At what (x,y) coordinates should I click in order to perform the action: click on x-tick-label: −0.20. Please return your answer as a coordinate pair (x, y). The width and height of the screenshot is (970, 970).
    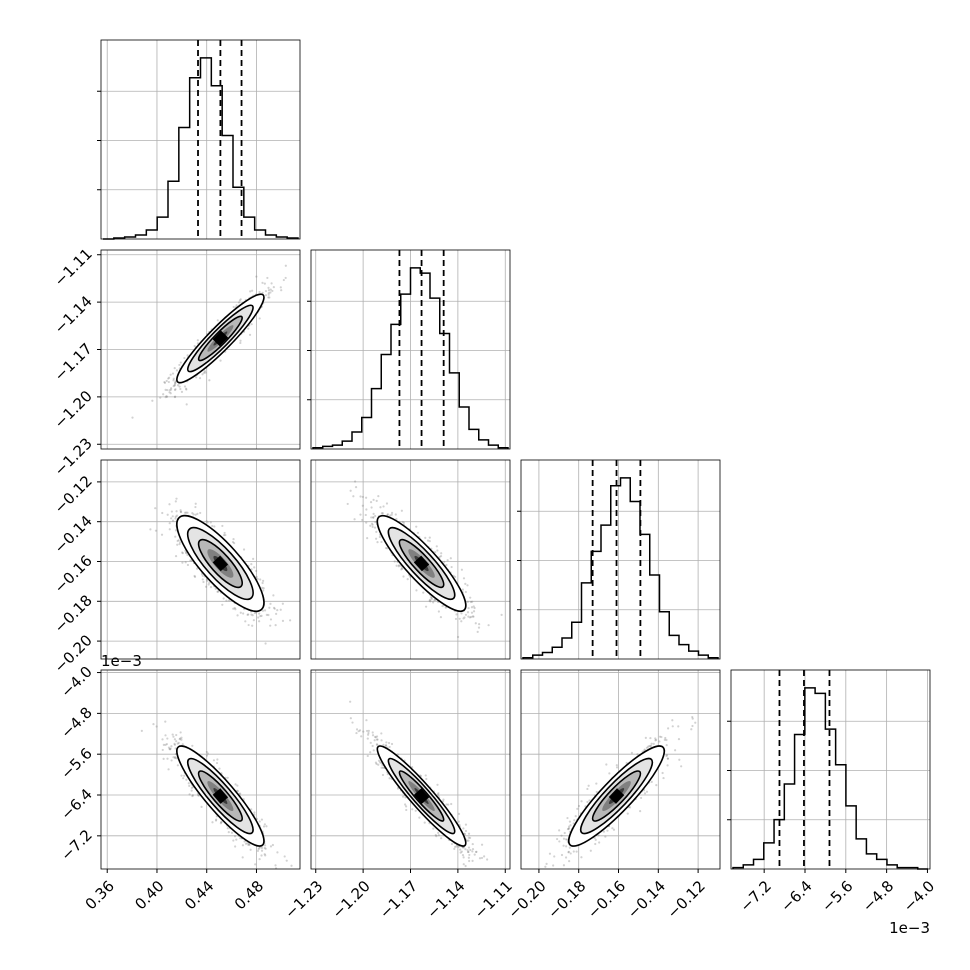
    Looking at the image, I should click on (526, 899).